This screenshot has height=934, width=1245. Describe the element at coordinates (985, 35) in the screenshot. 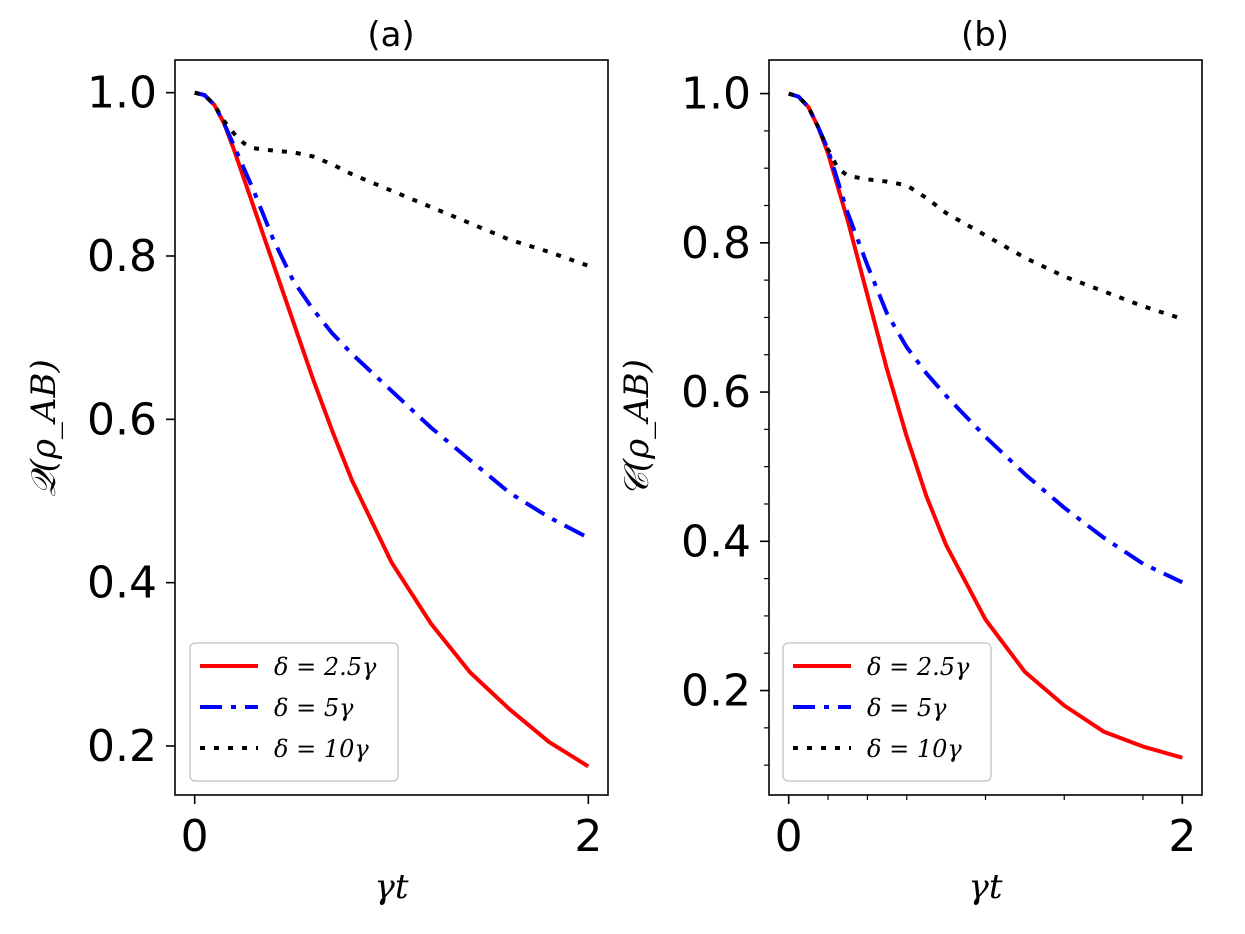

I see `panel-title: (b)` at that location.